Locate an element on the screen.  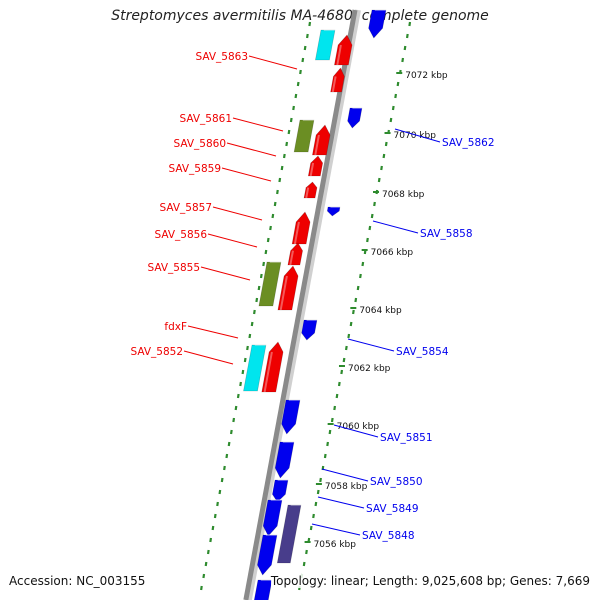
forward-gene-label: SAV_5863 is located at coordinates (221, 57).